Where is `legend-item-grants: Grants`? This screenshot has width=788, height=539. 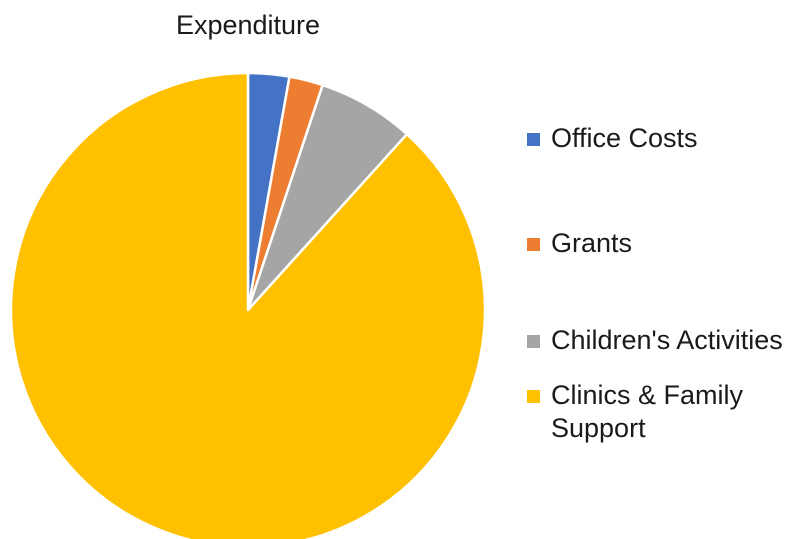 legend-item-grants: Grants is located at coordinates (655, 243).